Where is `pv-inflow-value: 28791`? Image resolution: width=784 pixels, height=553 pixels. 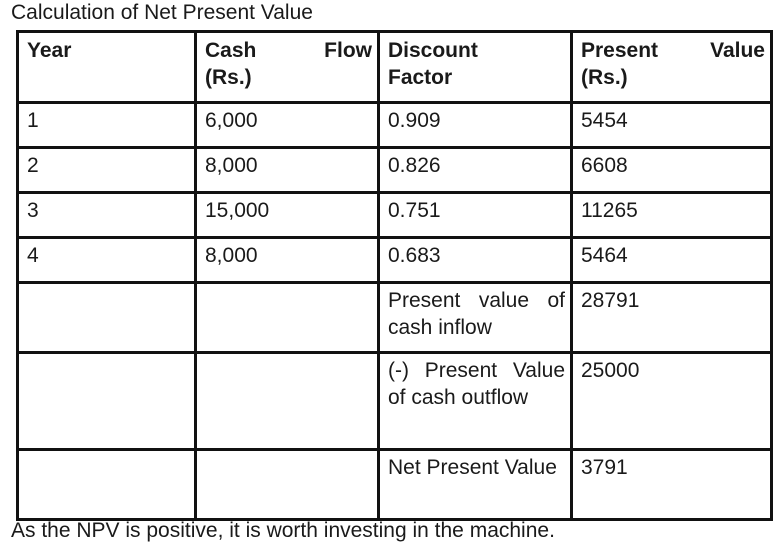
pv-inflow-value: 28791 is located at coordinates (671, 317).